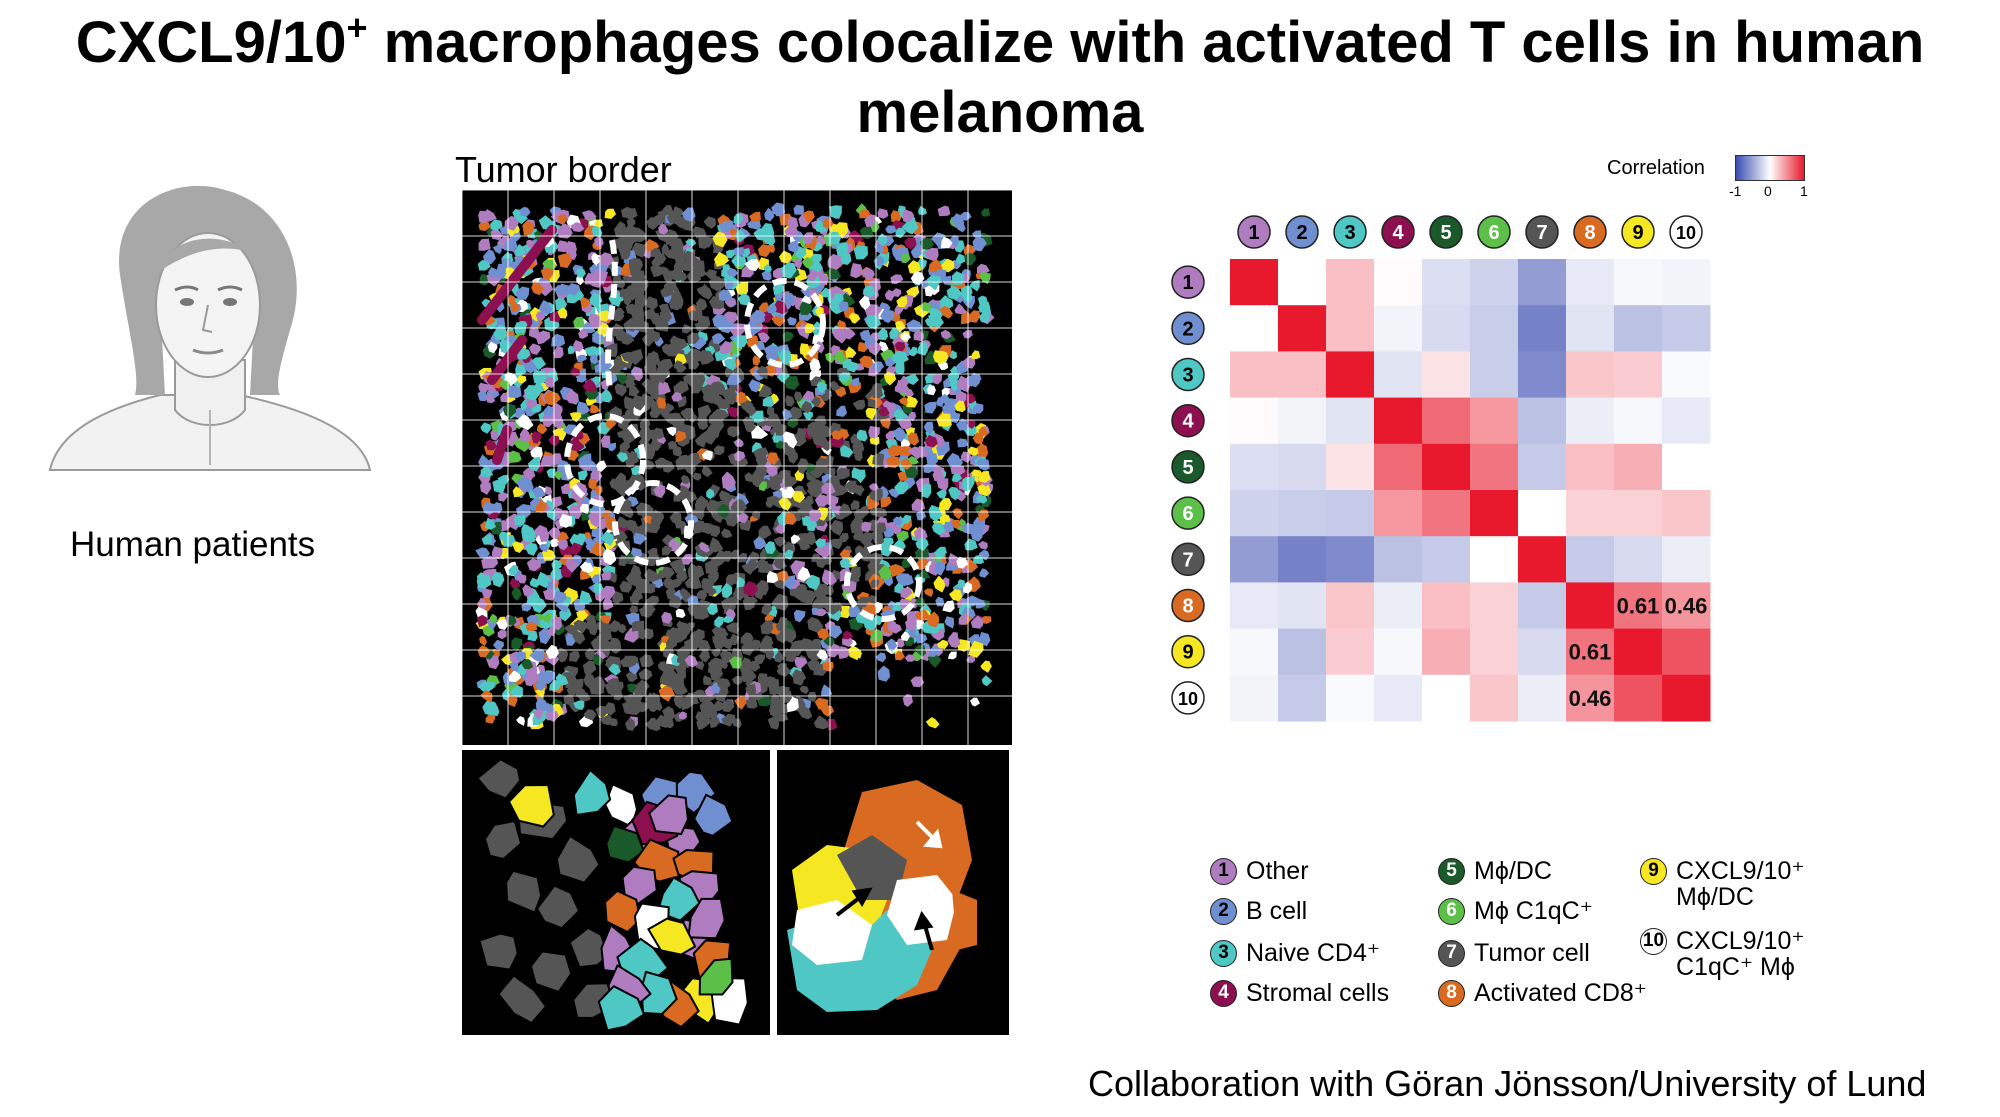 This screenshot has height=1117, width=2000. Describe the element at coordinates (1804, 191) in the screenshot. I see `colorbar-tick-high: 1` at that location.